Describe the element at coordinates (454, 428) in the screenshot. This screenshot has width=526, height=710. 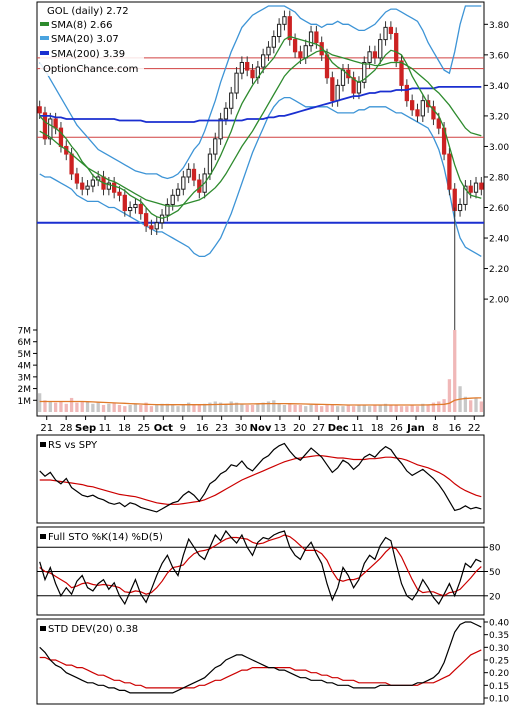
I see `x-tick-label: 16` at that location.